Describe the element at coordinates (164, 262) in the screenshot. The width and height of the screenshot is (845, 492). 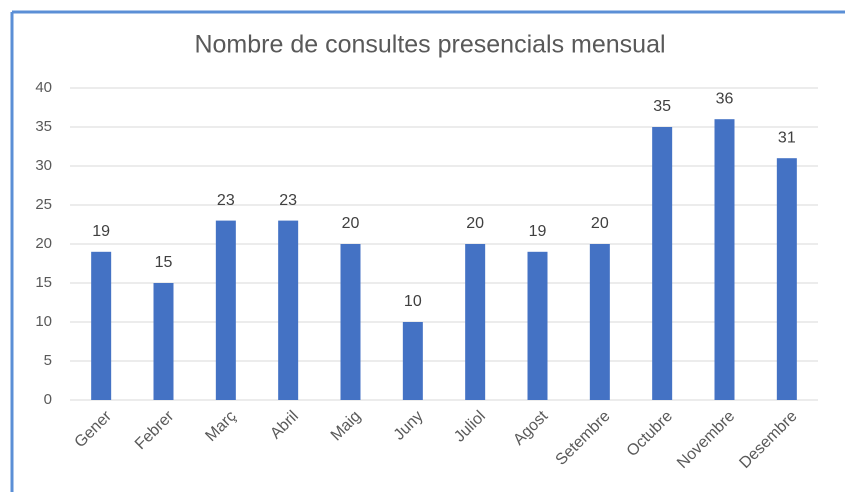
I see `data-label: 15` at that location.